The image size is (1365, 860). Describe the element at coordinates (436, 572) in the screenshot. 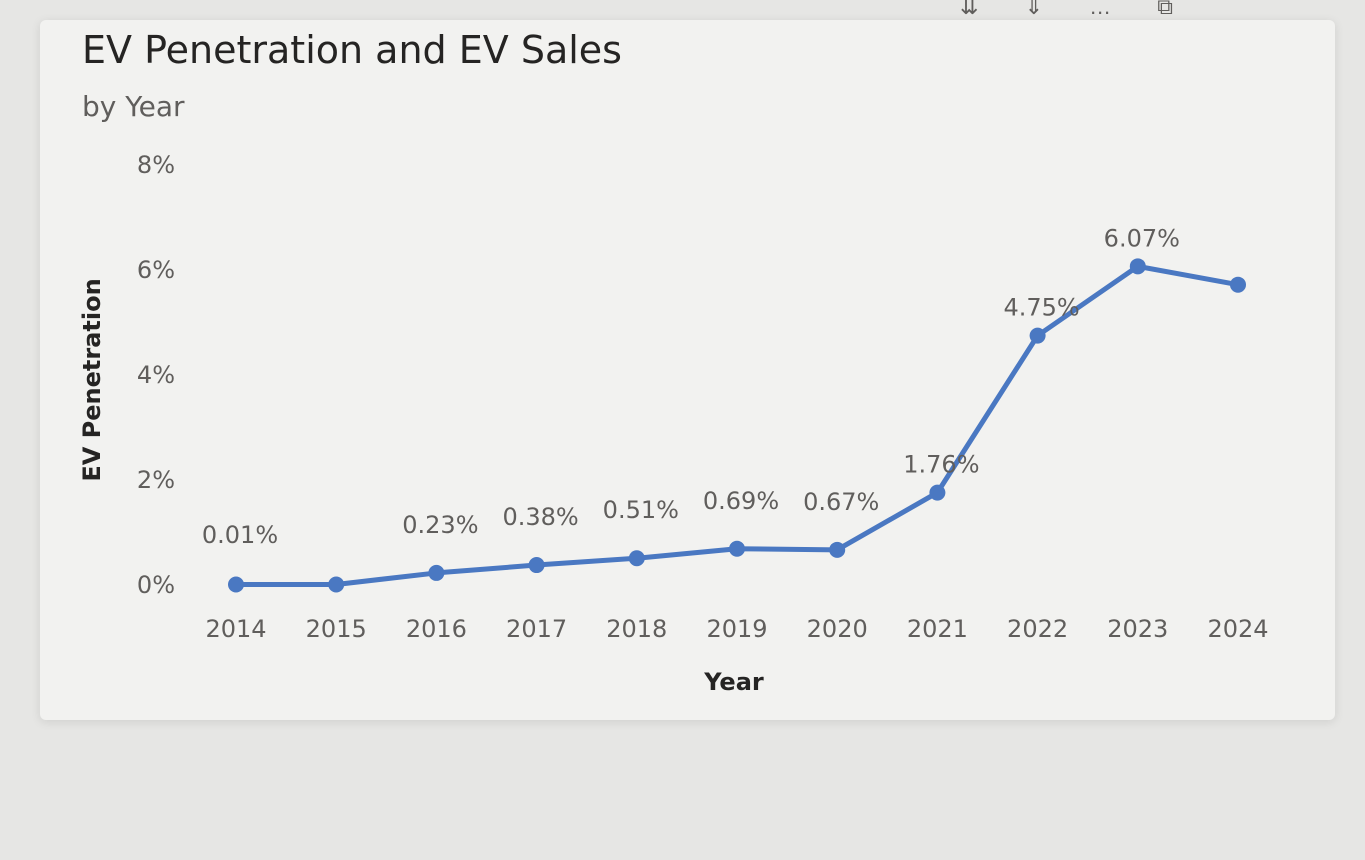

I see `data-point-2016` at that location.